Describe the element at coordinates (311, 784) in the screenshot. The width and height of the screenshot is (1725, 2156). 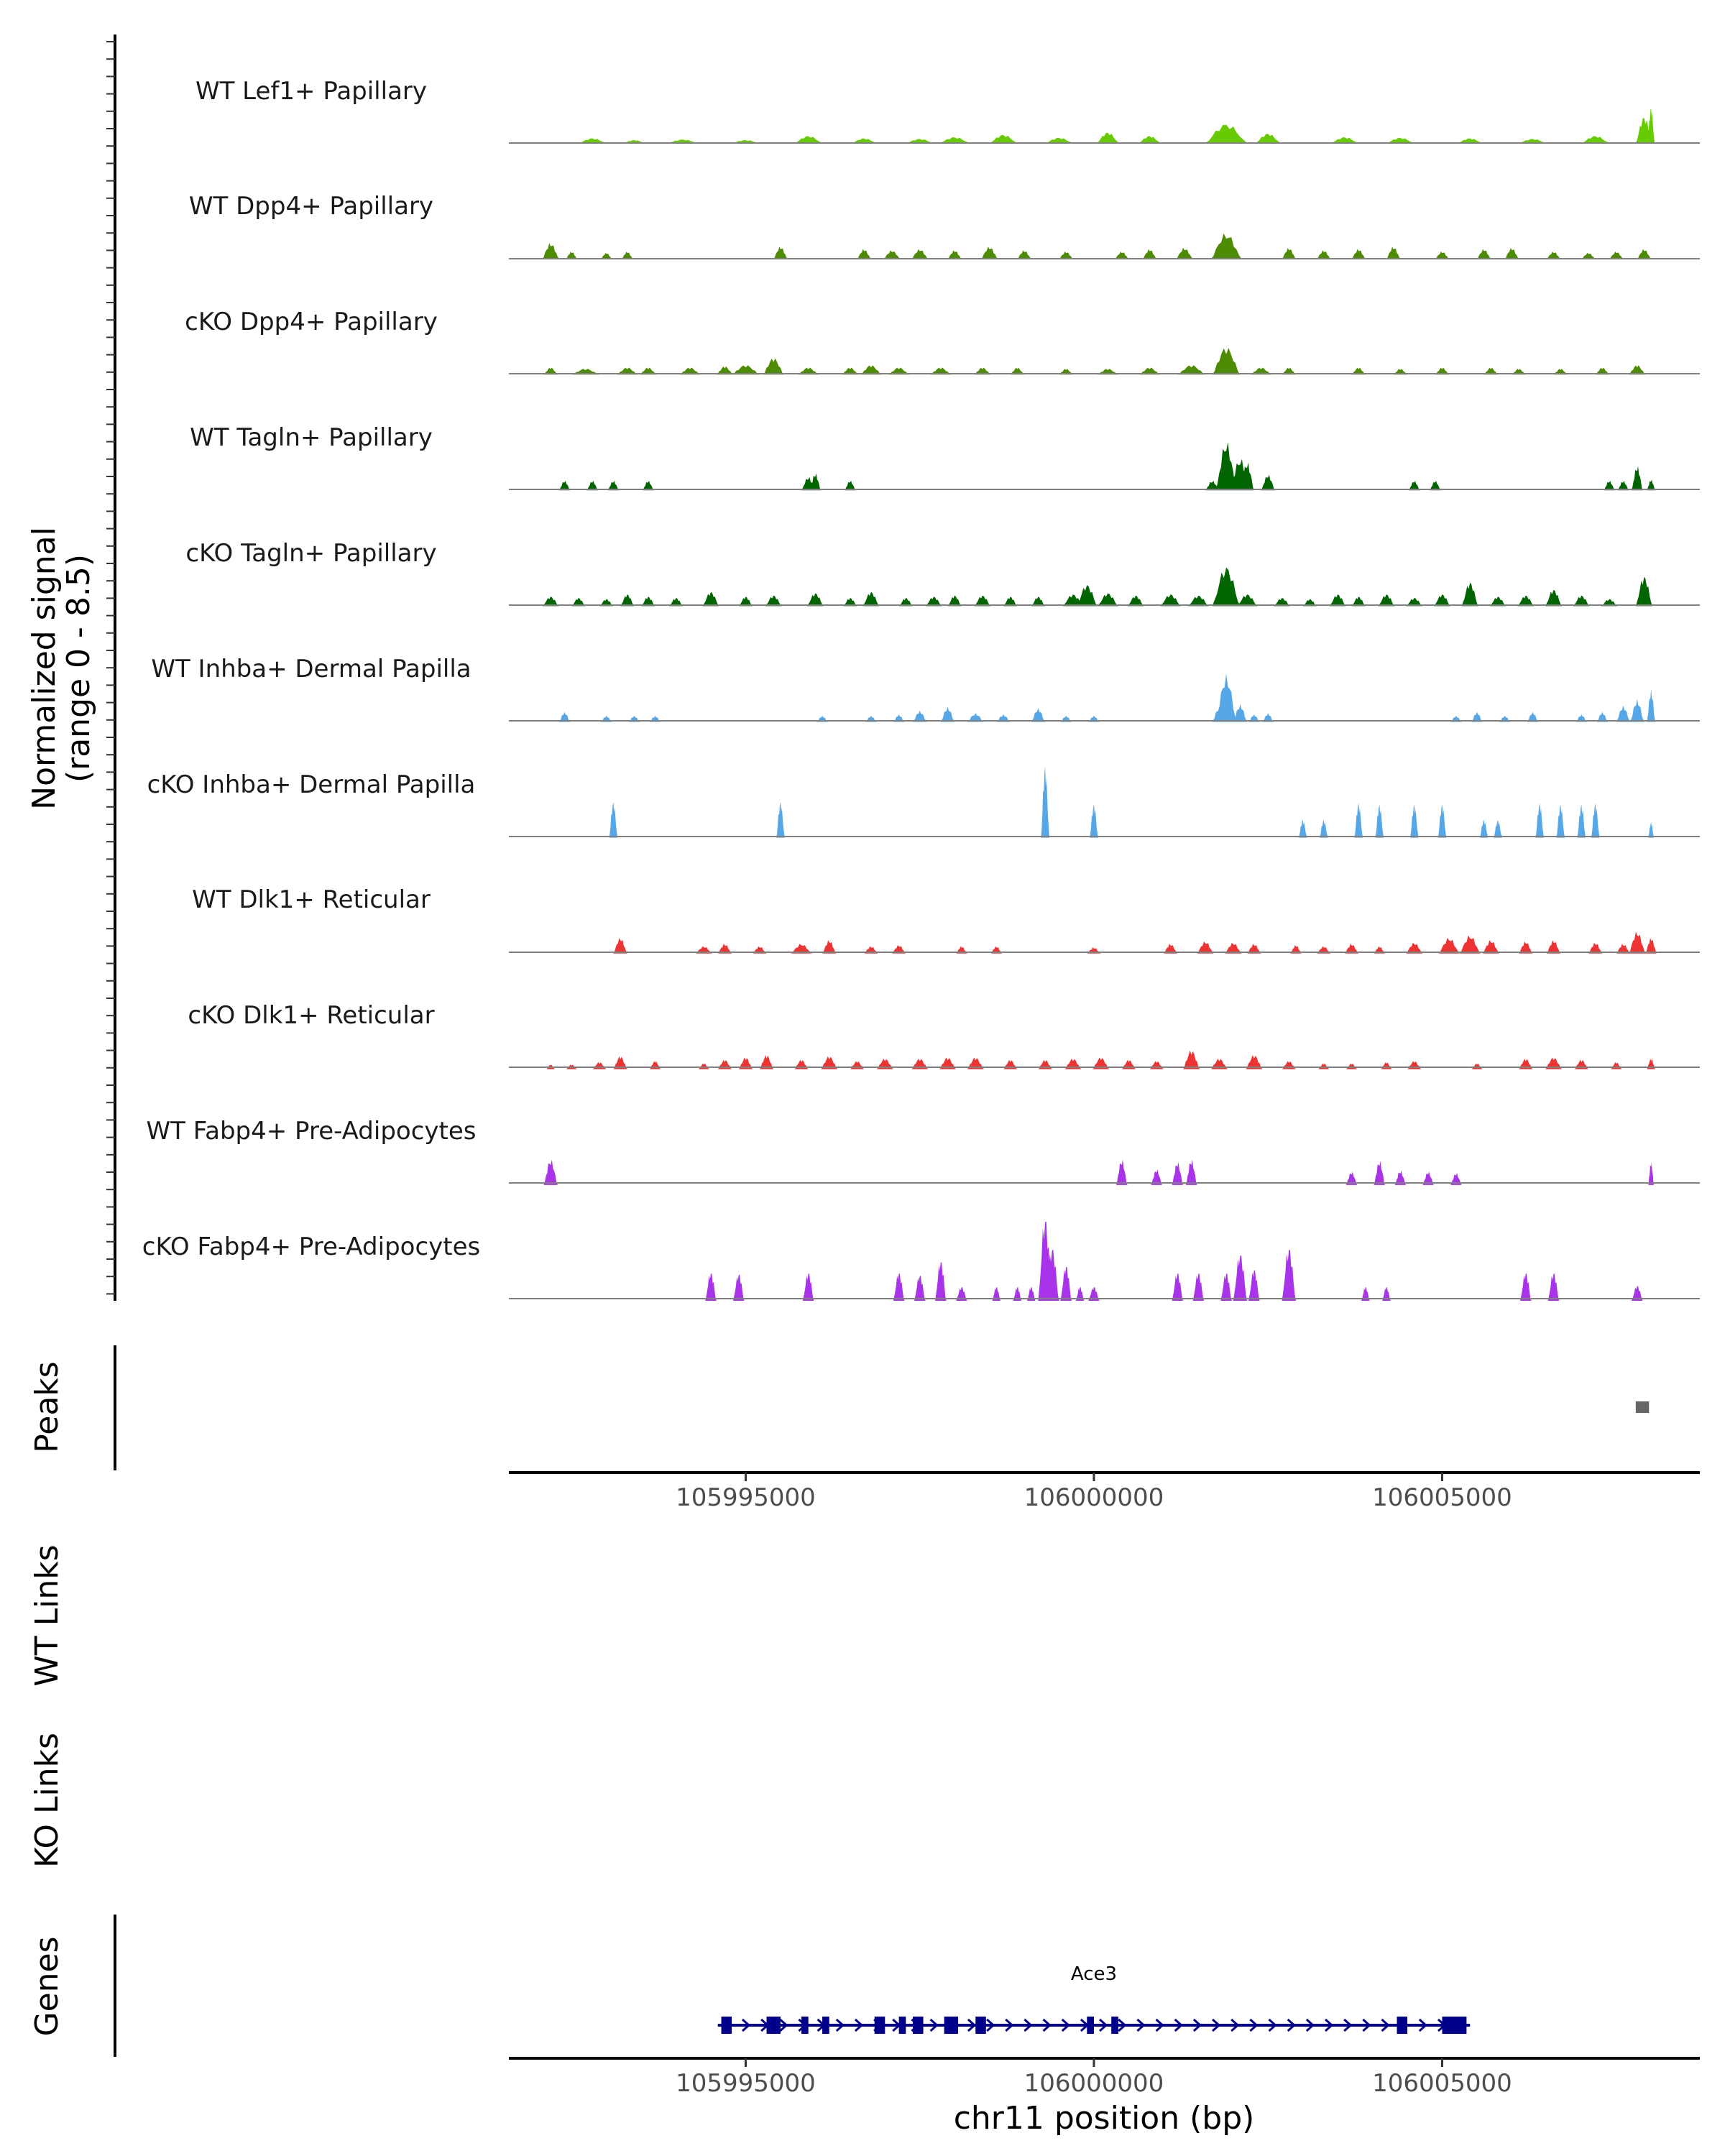
I see `track-label: cKO Inhba+ Dermal Papilla` at that location.